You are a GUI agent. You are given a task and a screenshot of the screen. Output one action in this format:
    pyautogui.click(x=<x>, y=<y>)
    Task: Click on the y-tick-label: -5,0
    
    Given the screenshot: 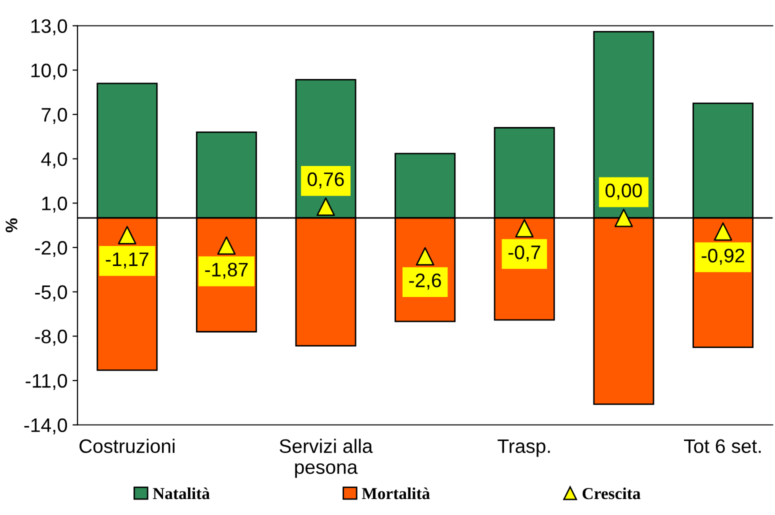 What is the action you would take?
    pyautogui.click(x=51, y=293)
    